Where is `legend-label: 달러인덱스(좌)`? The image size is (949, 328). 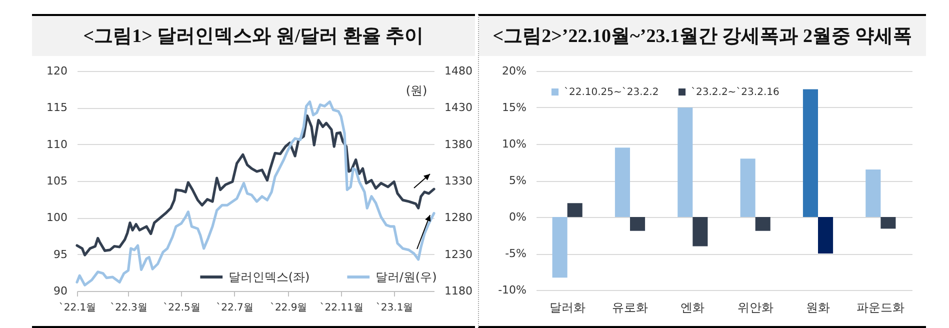 legend-label: 달러인덱스(좌) is located at coordinates (269, 277).